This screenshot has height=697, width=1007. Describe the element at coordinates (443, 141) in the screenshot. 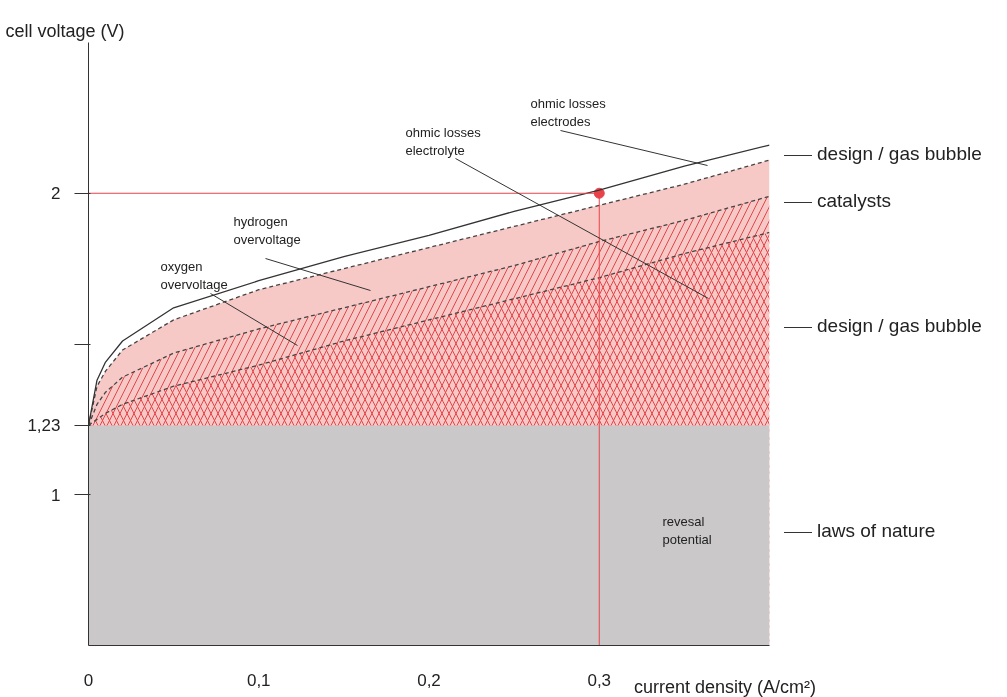

I see `annotation: ohmic losses electrolyte` at that location.